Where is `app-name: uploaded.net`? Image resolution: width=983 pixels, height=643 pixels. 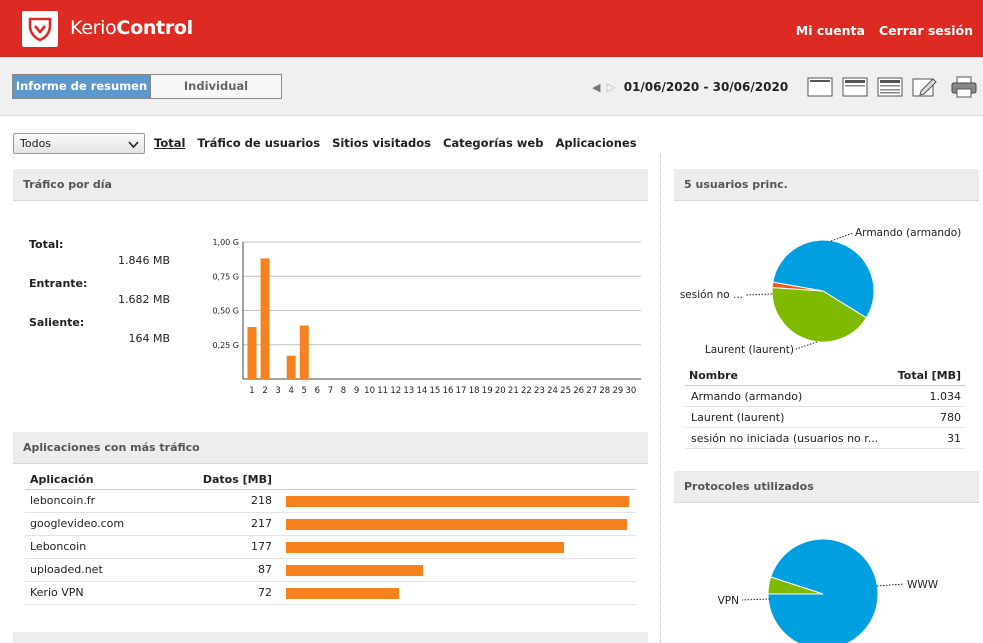 app-name: uploaded.net is located at coordinates (66, 569).